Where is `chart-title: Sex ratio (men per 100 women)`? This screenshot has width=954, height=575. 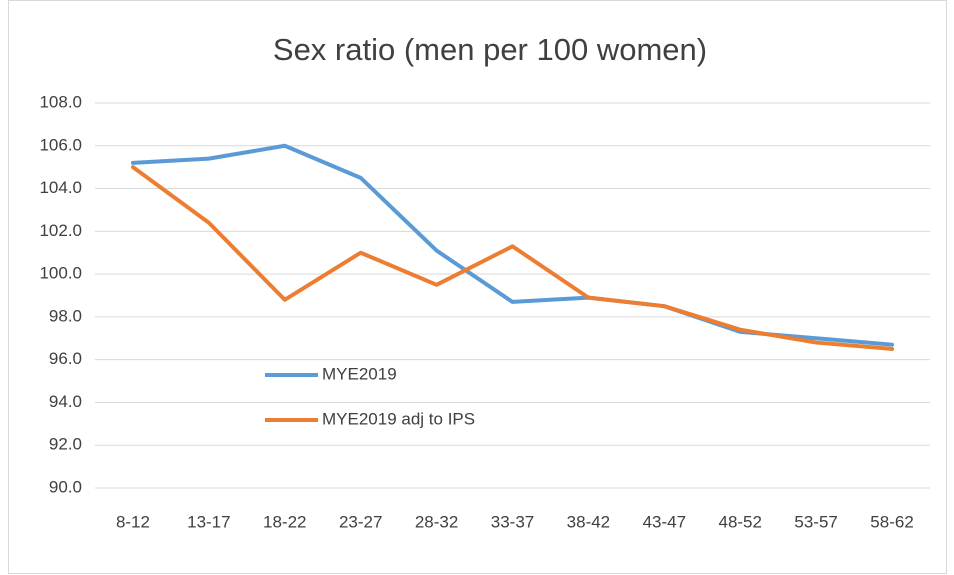
chart-title: Sex ratio (men per 100 women) is located at coordinates (490, 49).